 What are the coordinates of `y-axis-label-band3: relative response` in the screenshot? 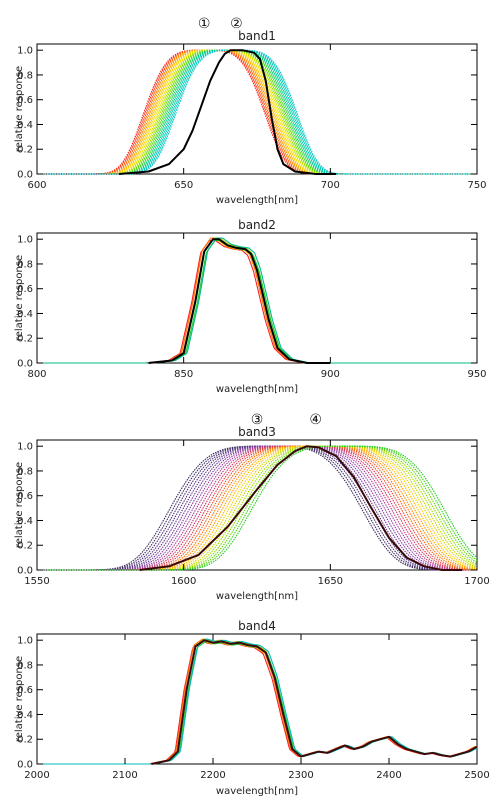 It's located at (19, 505).